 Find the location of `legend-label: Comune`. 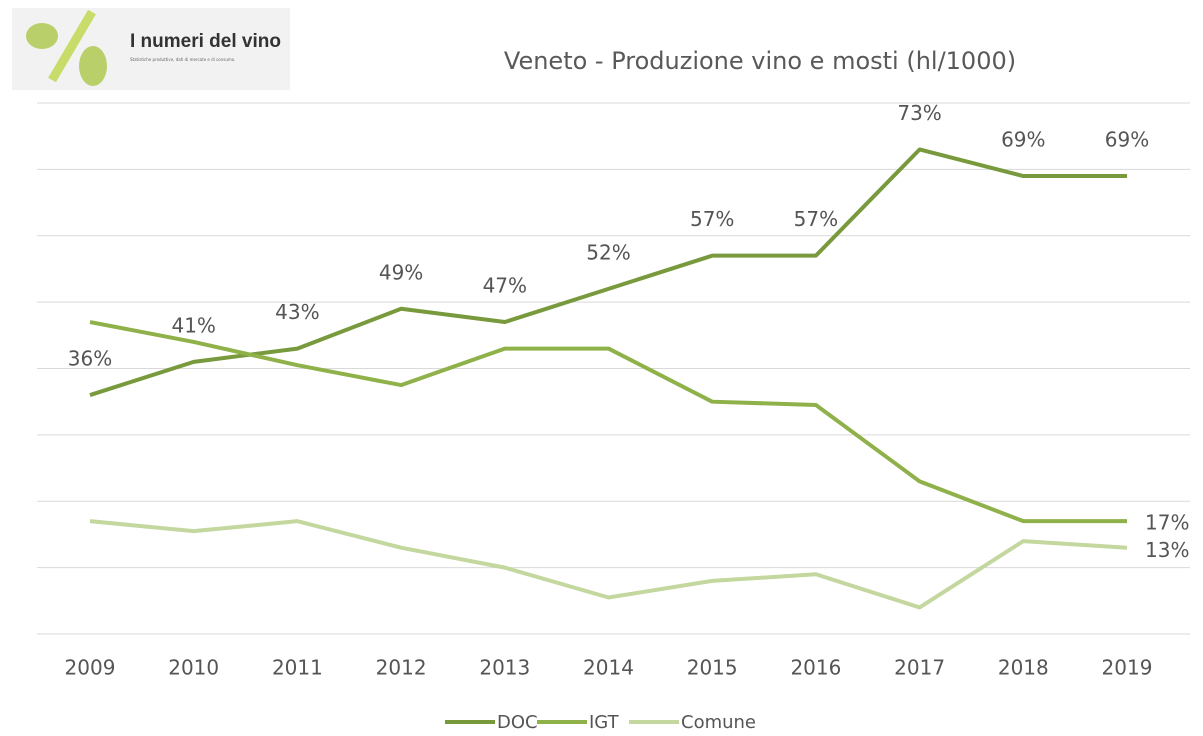

legend-label: Comune is located at coordinates (718, 722).